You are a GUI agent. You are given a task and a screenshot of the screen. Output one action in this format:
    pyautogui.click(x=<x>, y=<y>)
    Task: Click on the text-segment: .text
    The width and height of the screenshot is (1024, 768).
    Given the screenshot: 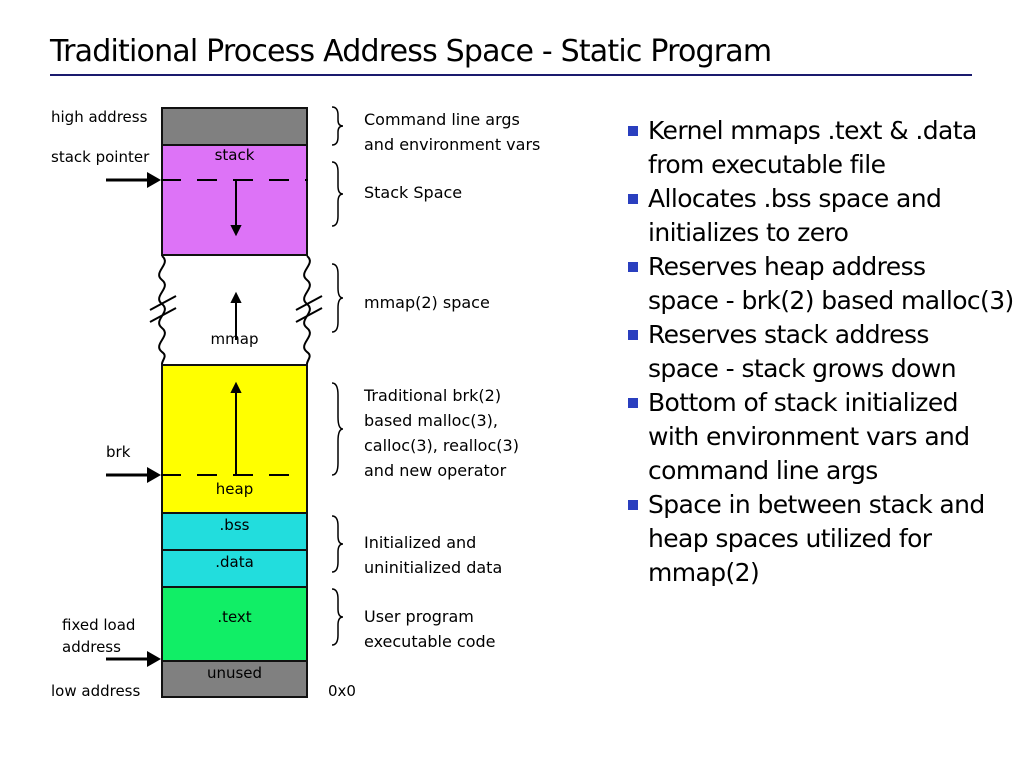 What is the action you would take?
    pyautogui.click(x=234, y=624)
    